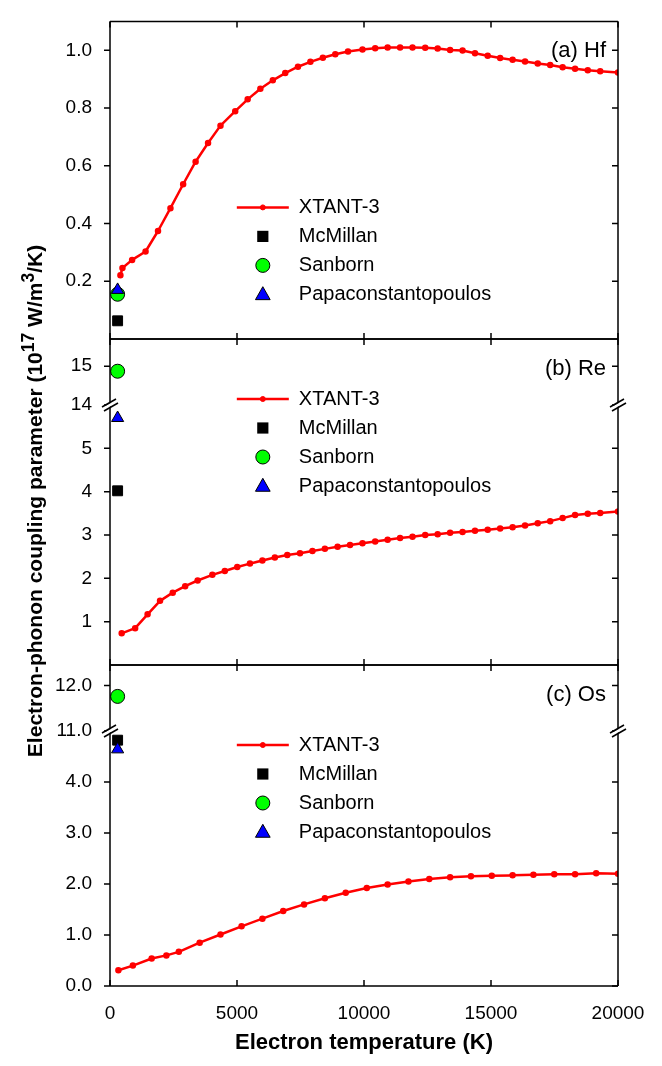  I want to click on annotation: (a) Hf, so click(579, 50).